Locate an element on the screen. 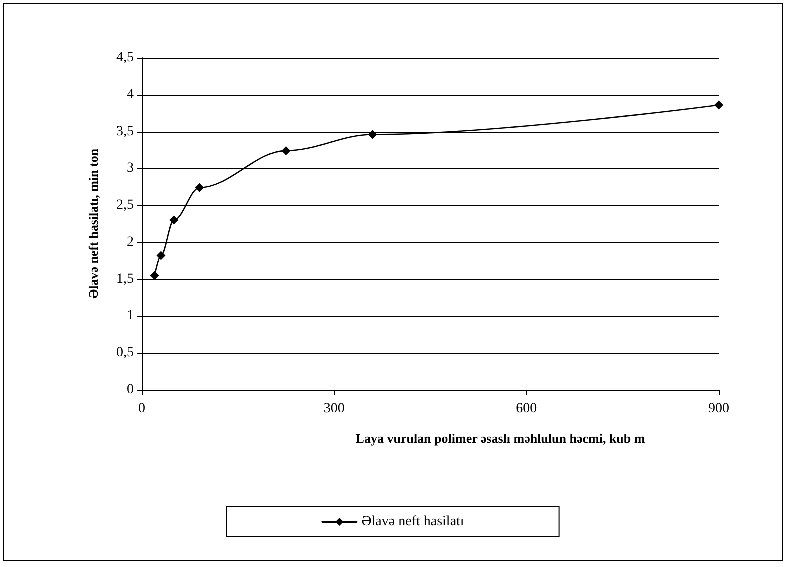 The width and height of the screenshot is (790, 567). y-tick-label: 3,5 is located at coordinates (125, 132).